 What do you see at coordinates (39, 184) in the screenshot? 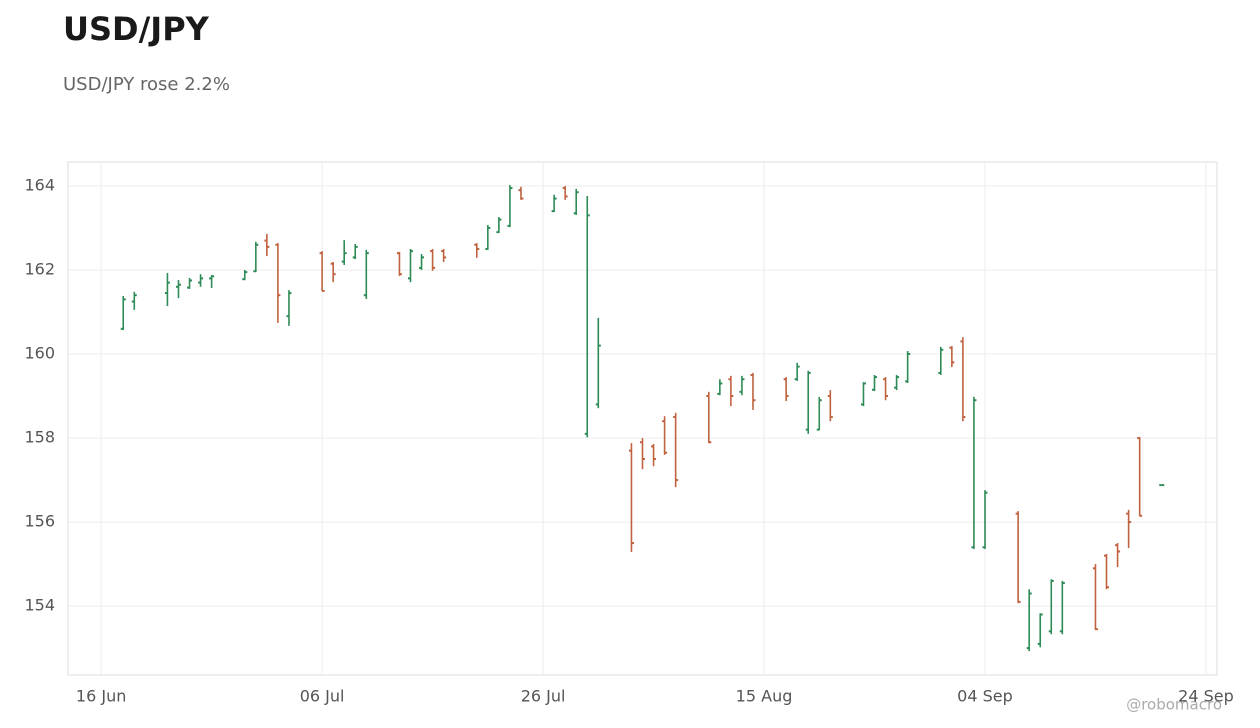
I see `y-tick-label: 164` at bounding box center [39, 184].